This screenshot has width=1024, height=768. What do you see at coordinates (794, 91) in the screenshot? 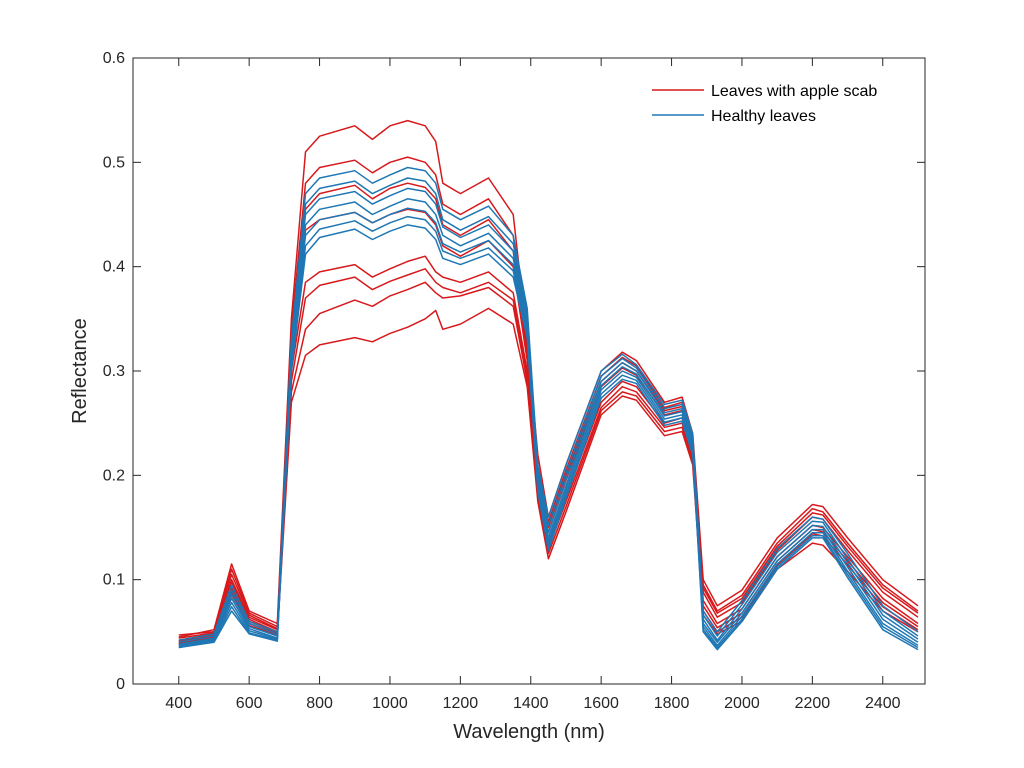
I see `legend-label-scab: Leaves with apple scab` at bounding box center [794, 91].